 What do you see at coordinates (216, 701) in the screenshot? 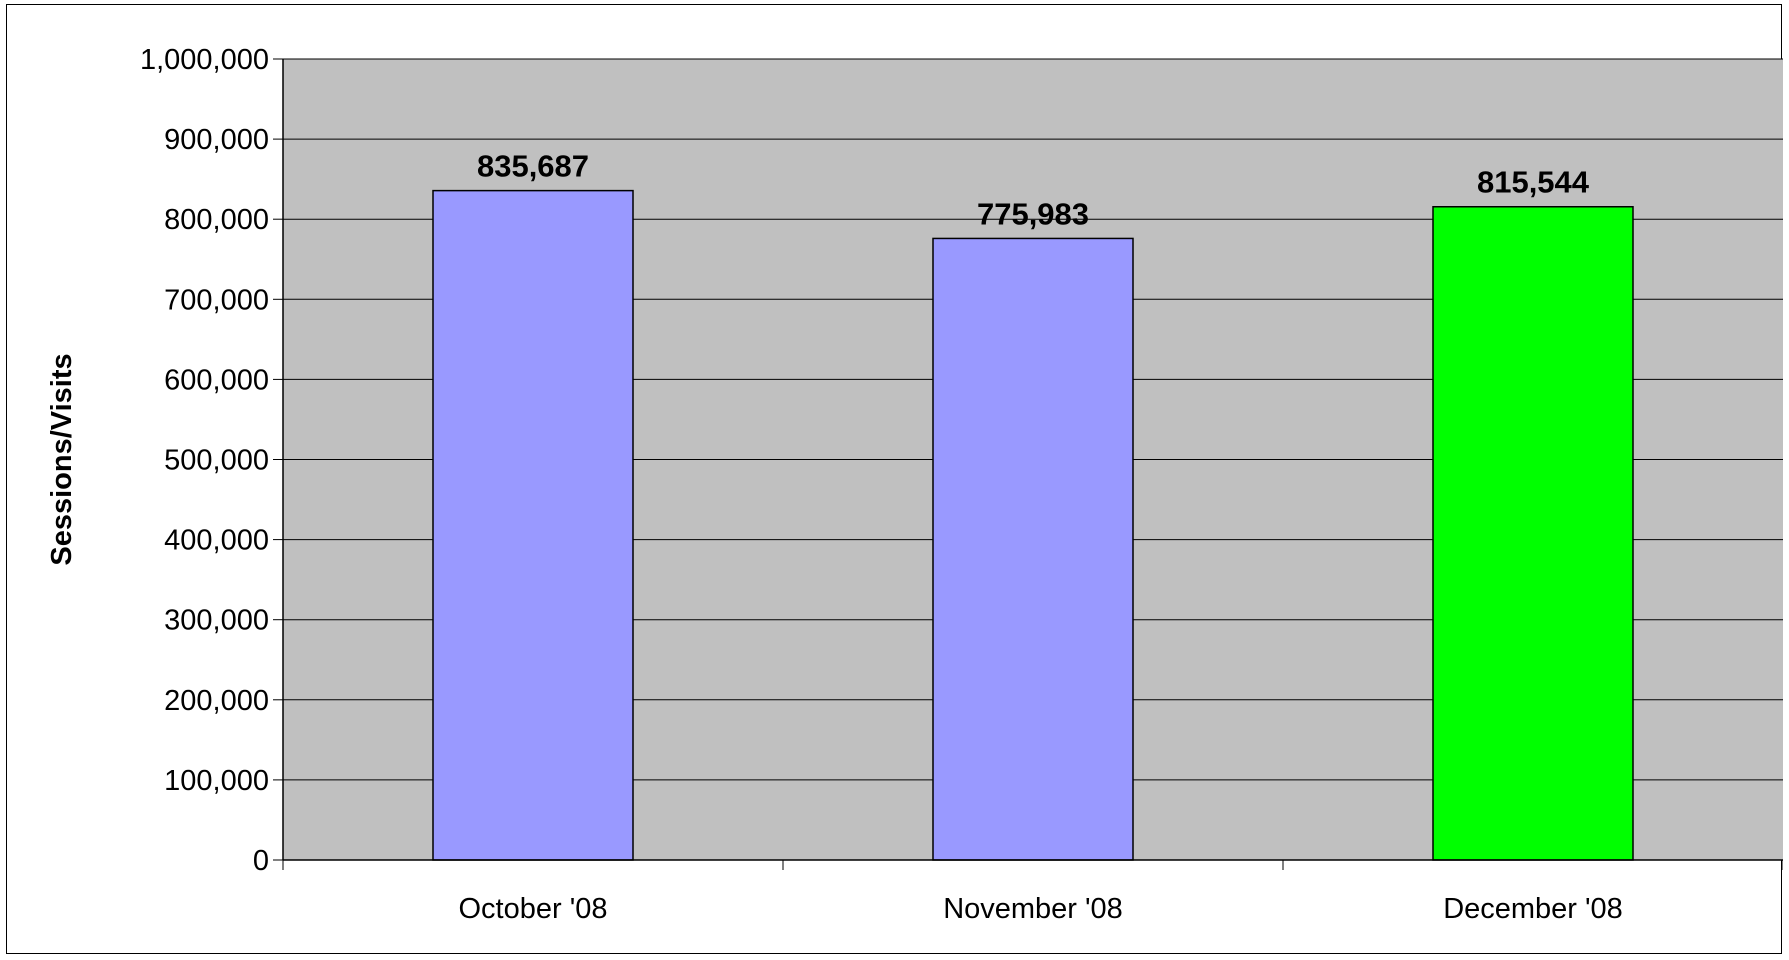
I see `y-tick-label: 200,000` at bounding box center [216, 701].